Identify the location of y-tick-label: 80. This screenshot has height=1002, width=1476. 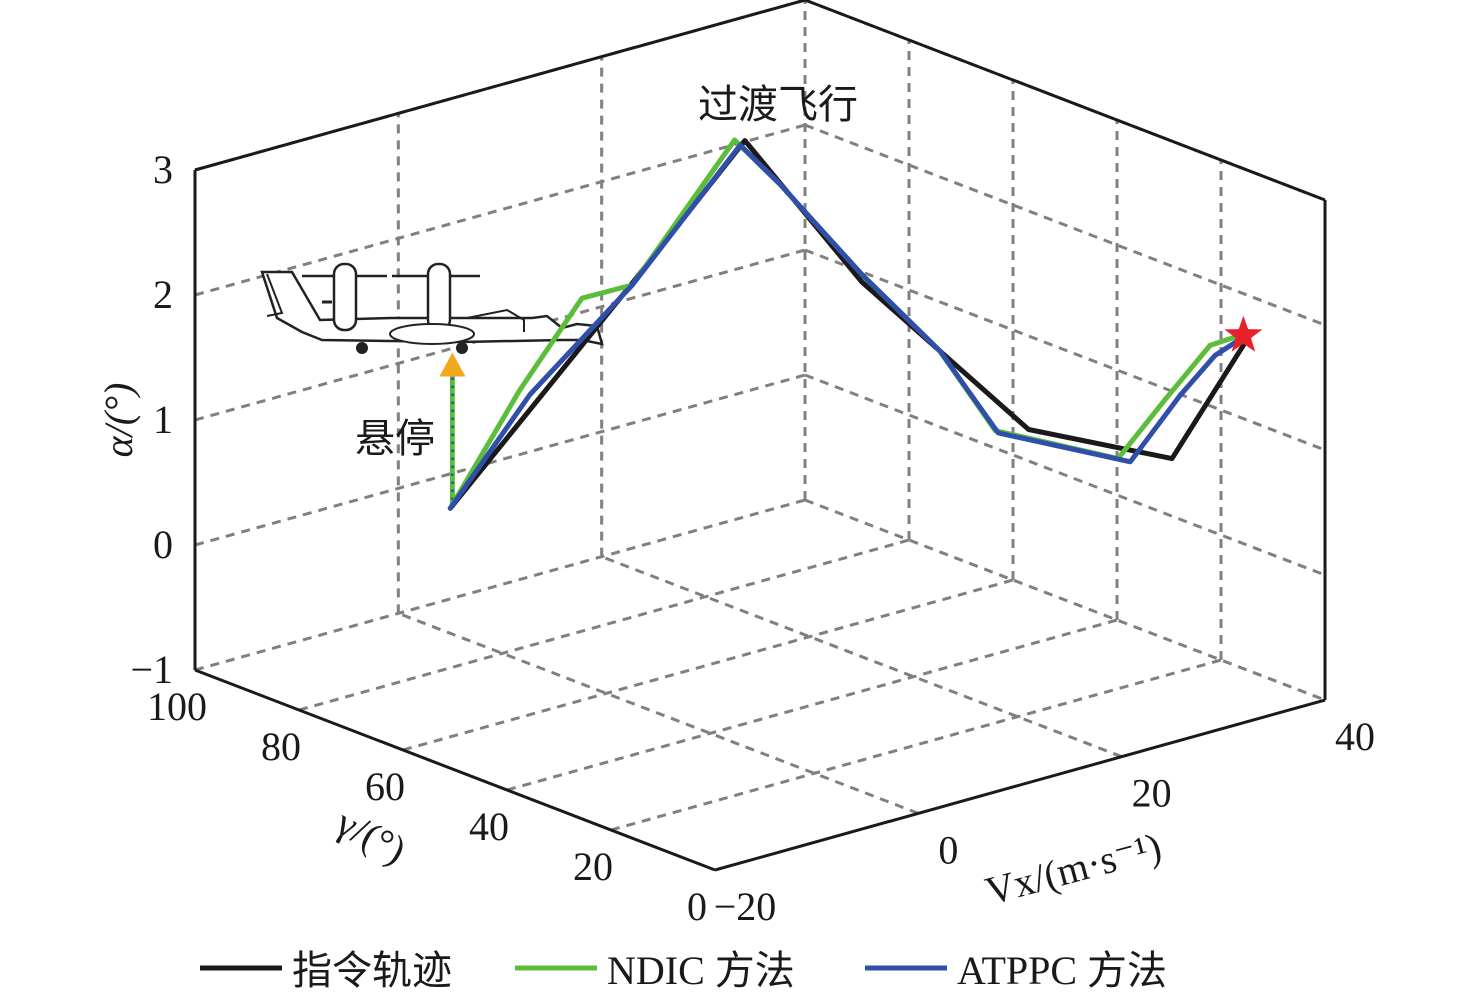
(281, 746).